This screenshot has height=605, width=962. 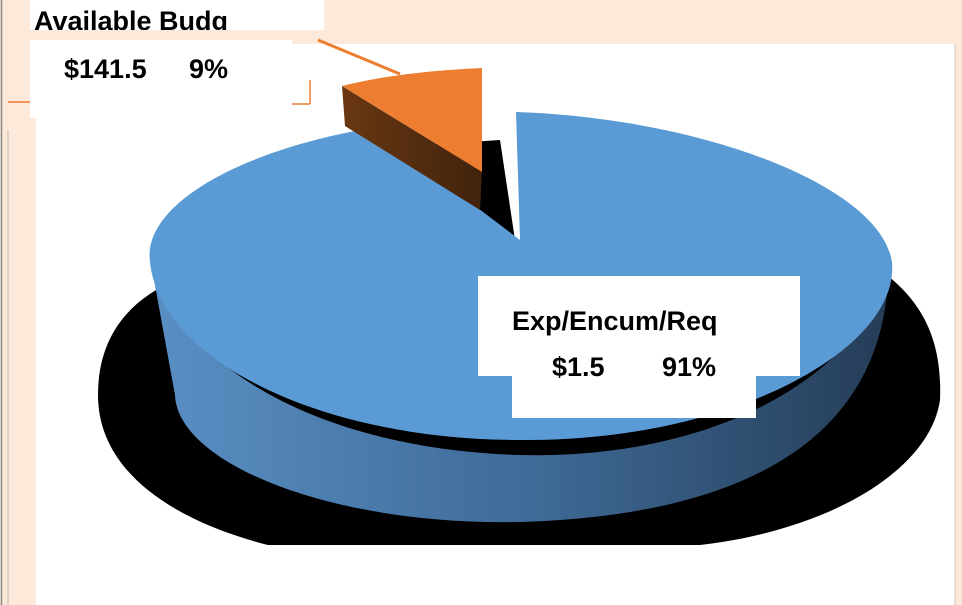 What do you see at coordinates (689, 367) in the screenshot?
I see `data-label-exp-encum-req-percent: 91%` at bounding box center [689, 367].